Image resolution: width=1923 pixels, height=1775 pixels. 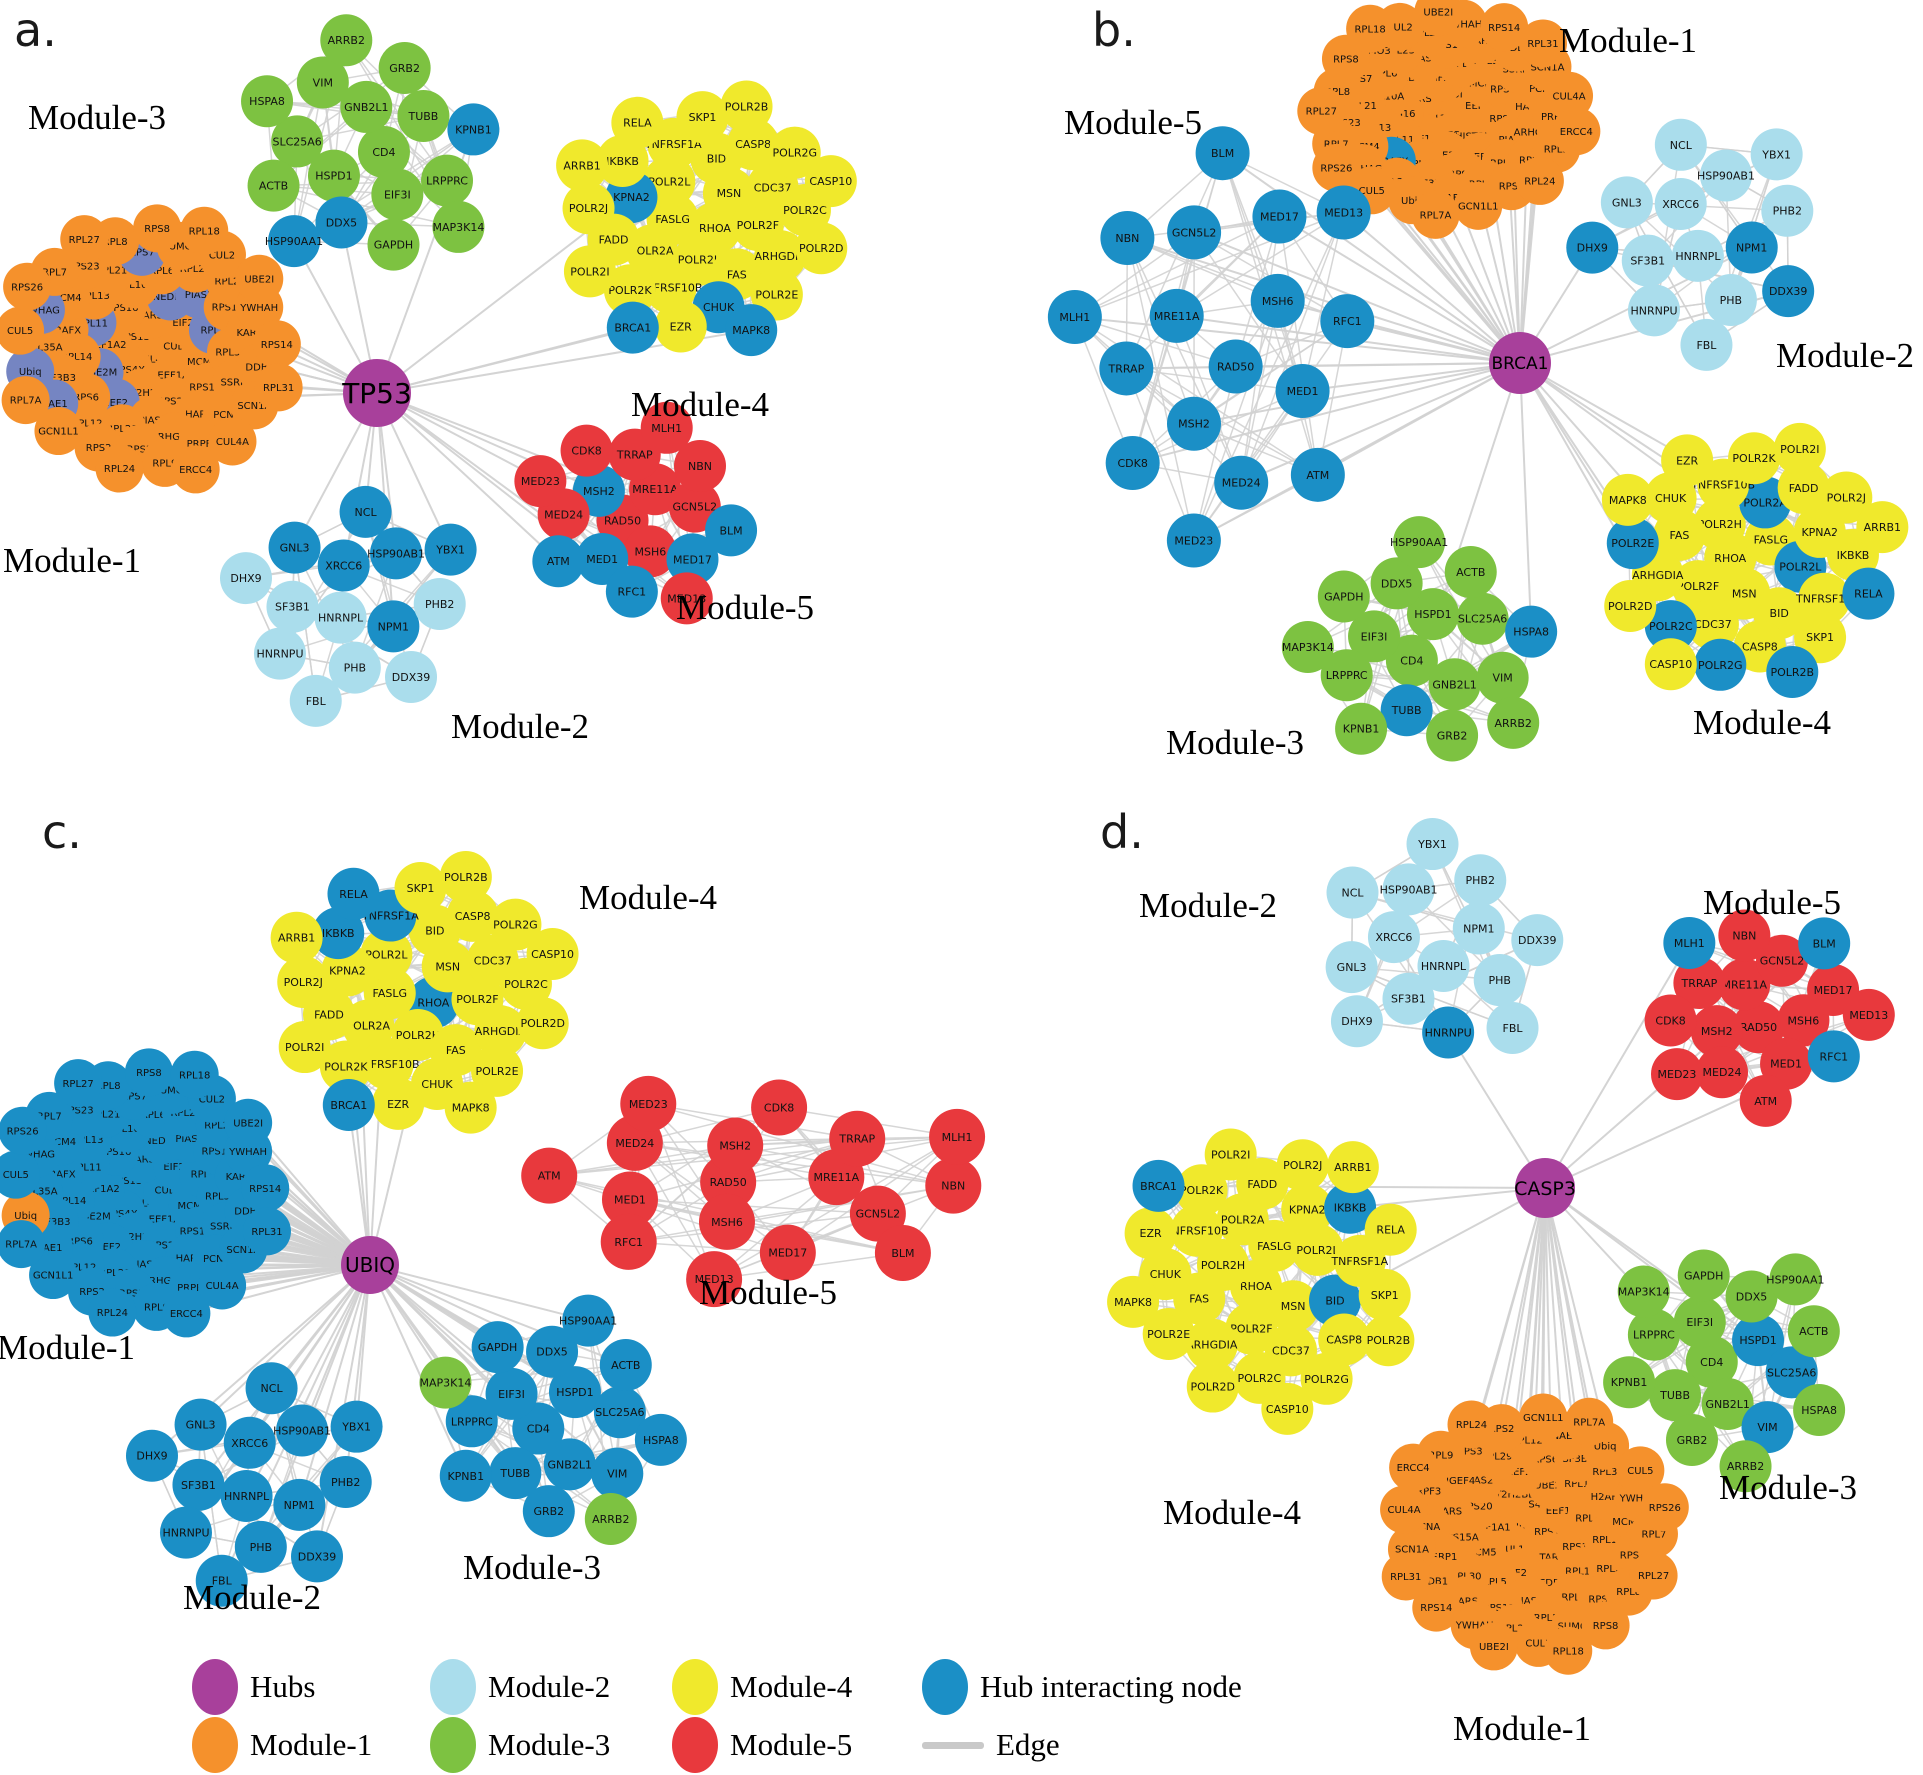 What do you see at coordinates (1868, 1015) in the screenshot?
I see `gene-node-label: MED13` at bounding box center [1868, 1015].